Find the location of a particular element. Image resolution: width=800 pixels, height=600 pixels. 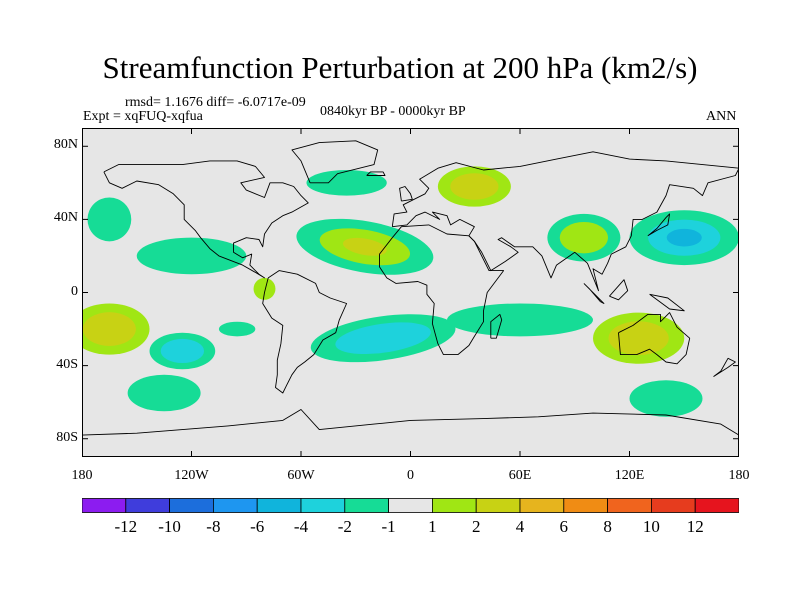

south-america-coast is located at coordinates (305, 332).